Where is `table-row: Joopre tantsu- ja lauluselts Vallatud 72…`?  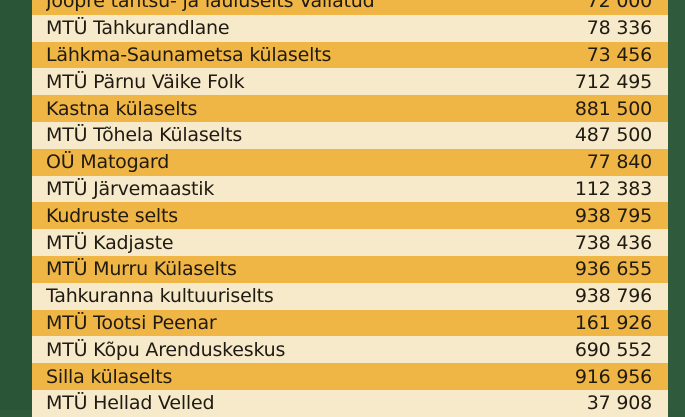 table-row: Joopre tantsu- ja lauluselts Vallatud 72… is located at coordinates (350, 7).